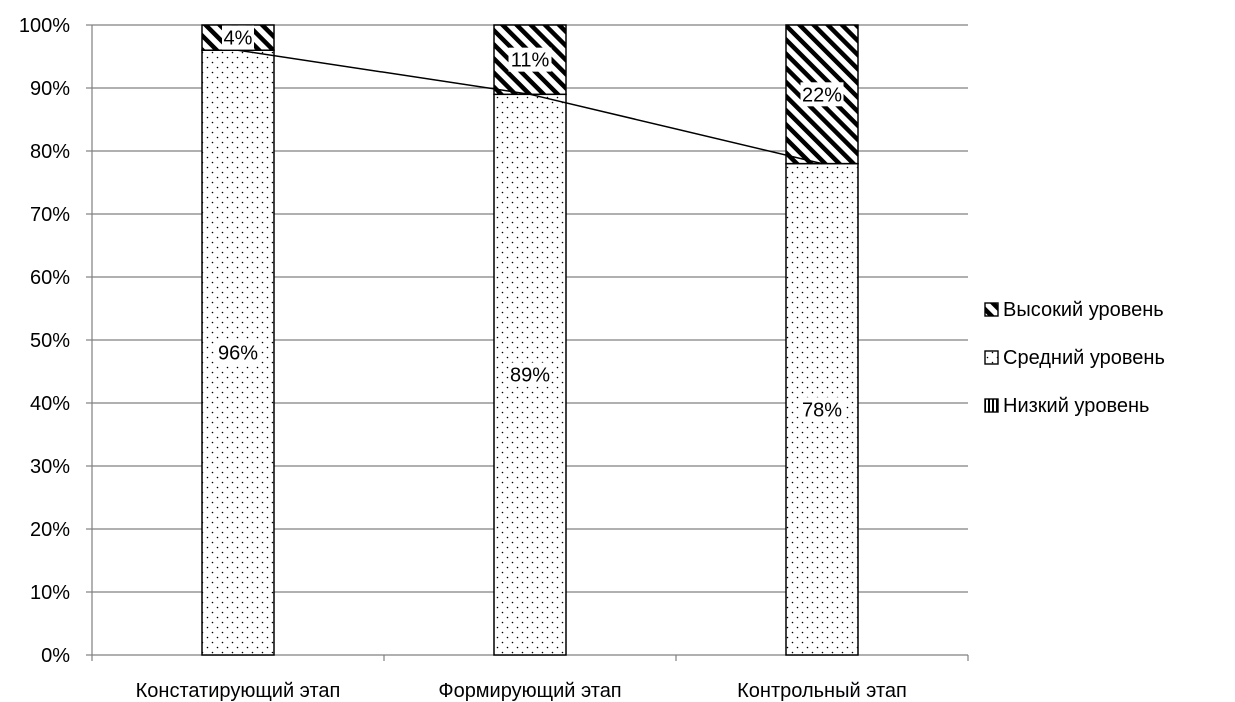  What do you see at coordinates (50, 152) in the screenshot?
I see `y-tick-label: 80%` at bounding box center [50, 152].